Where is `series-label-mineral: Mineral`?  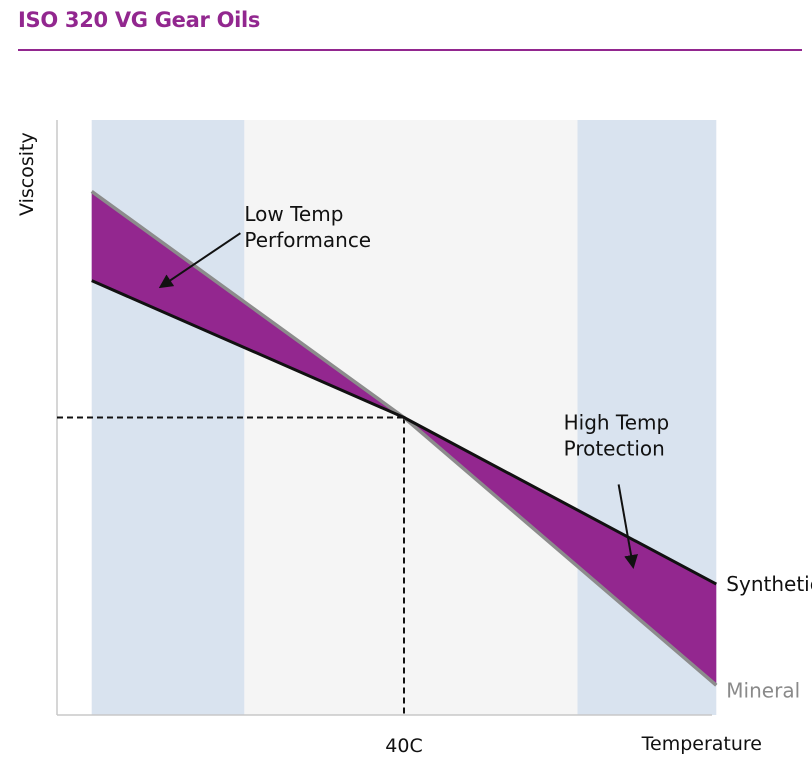
series-label-mineral: Mineral is located at coordinates (763, 690).